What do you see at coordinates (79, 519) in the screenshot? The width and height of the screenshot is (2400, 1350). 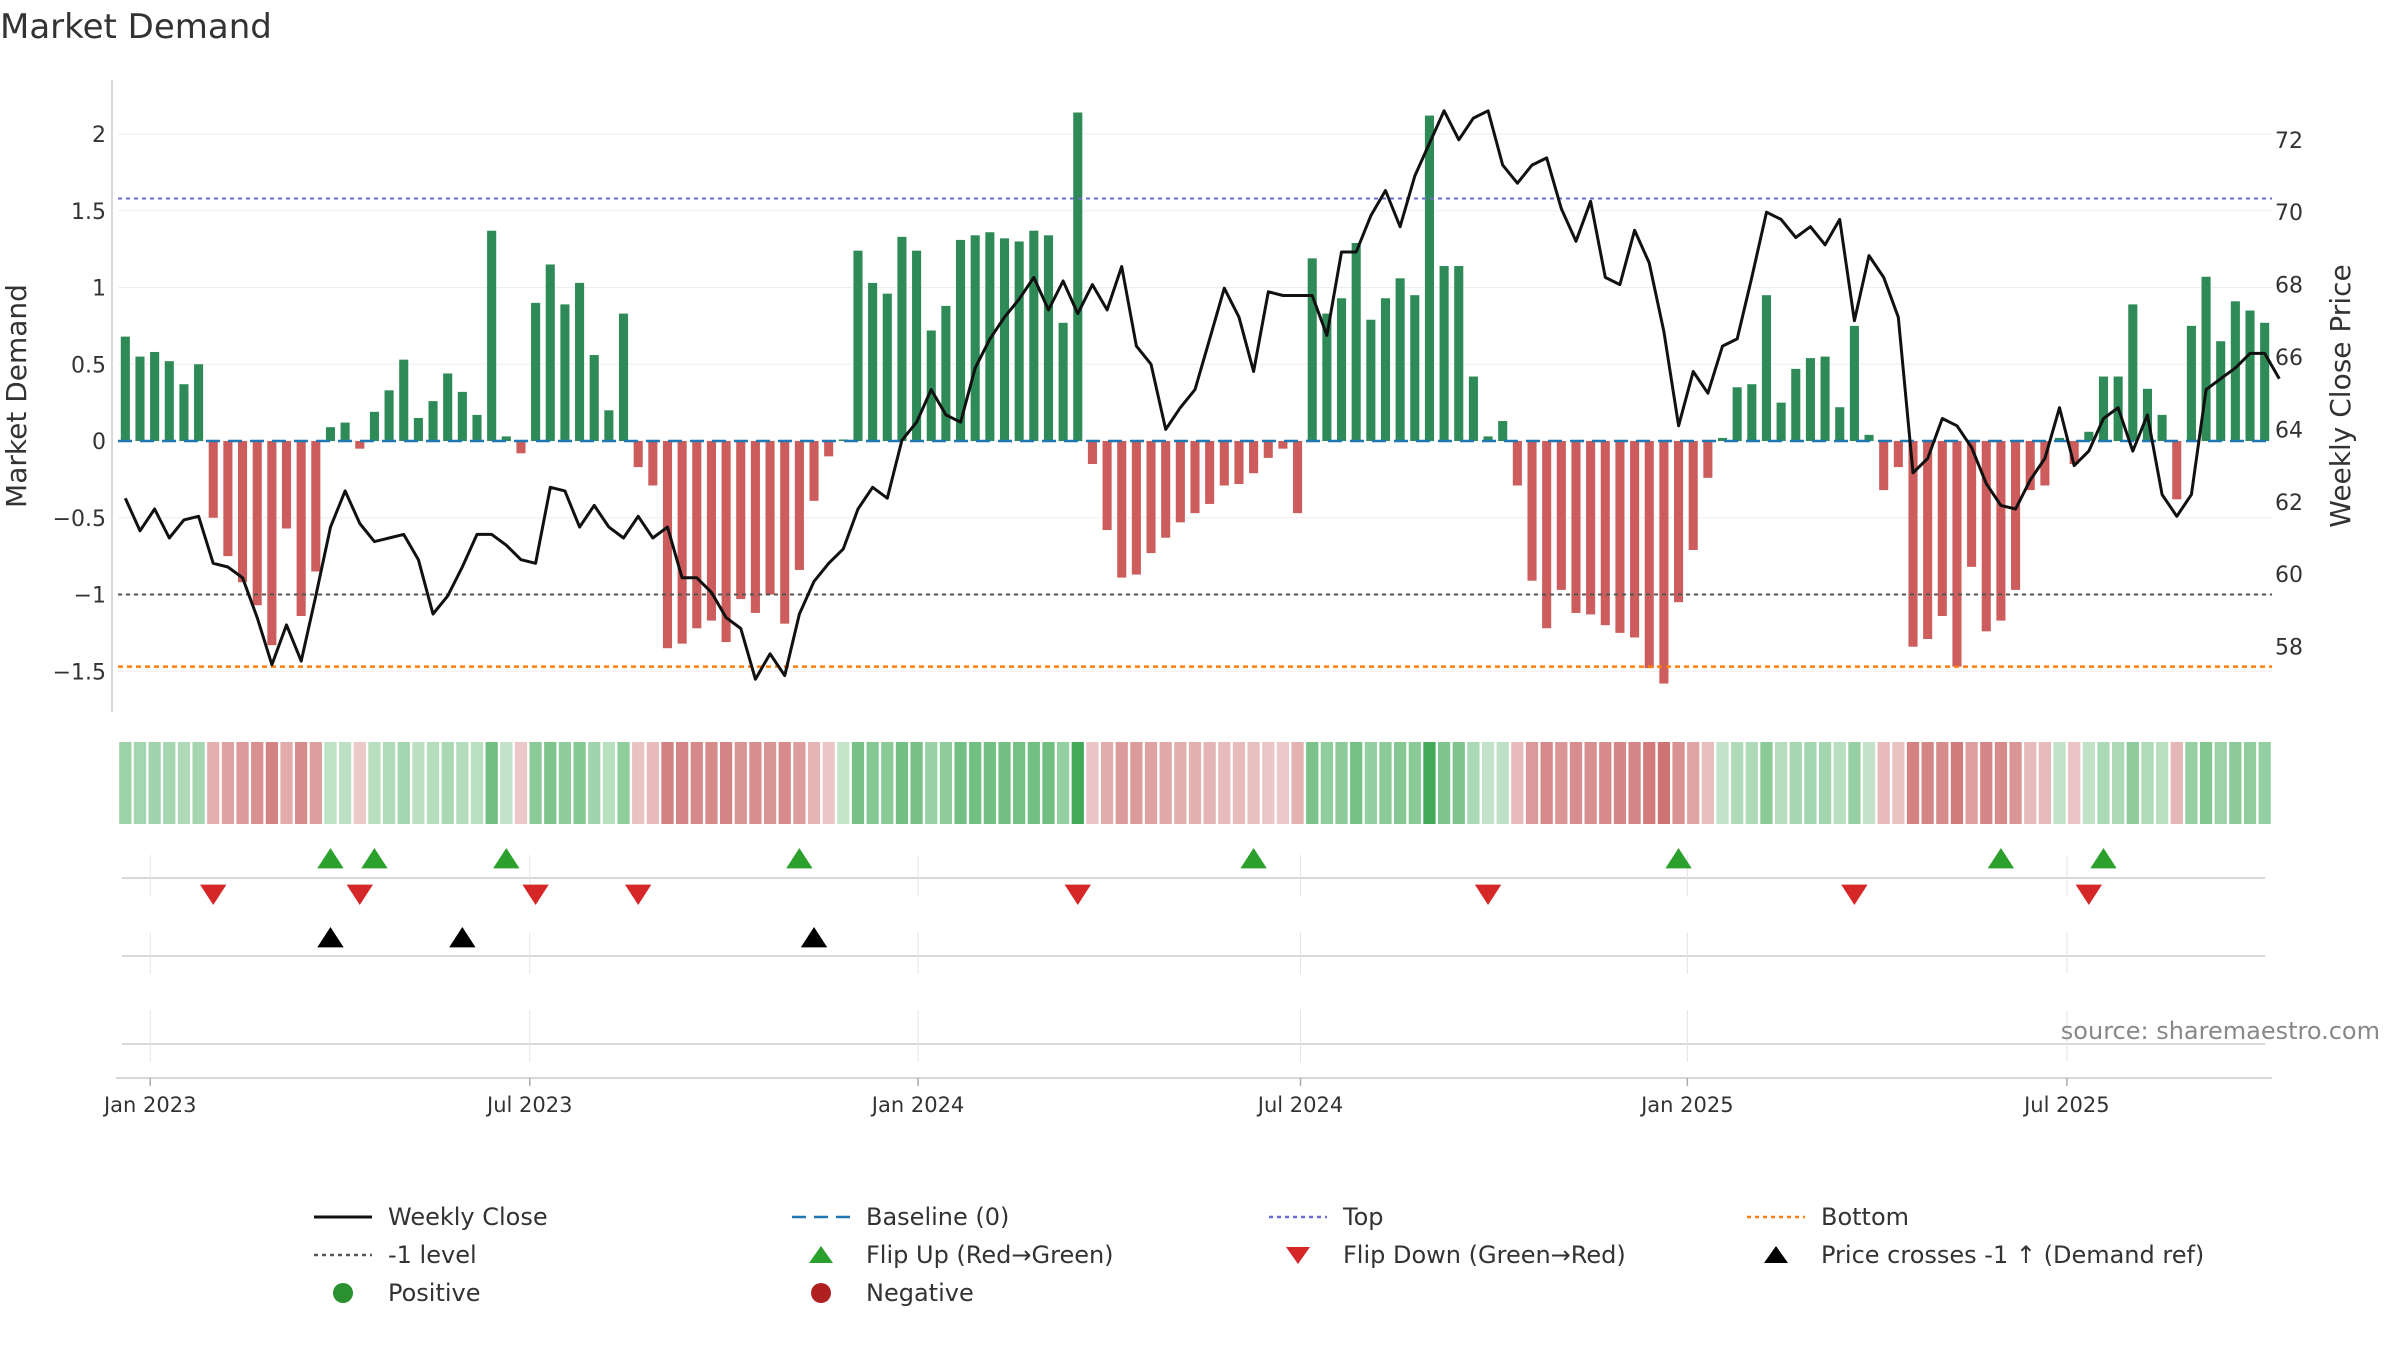 I see `y-tick-label: −0.5` at bounding box center [79, 519].